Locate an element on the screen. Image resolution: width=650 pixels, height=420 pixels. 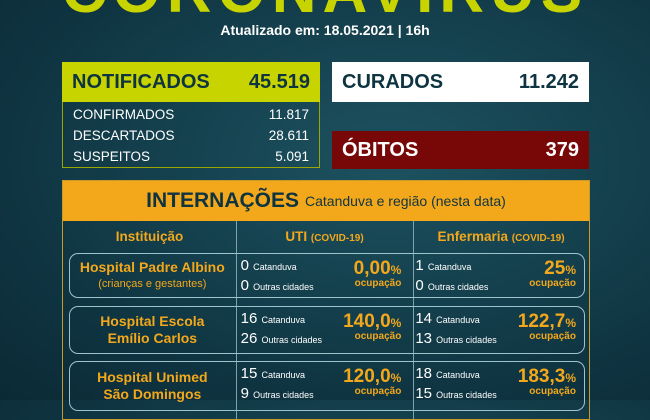
notificados-value: 45.519 is located at coordinates (279, 81).